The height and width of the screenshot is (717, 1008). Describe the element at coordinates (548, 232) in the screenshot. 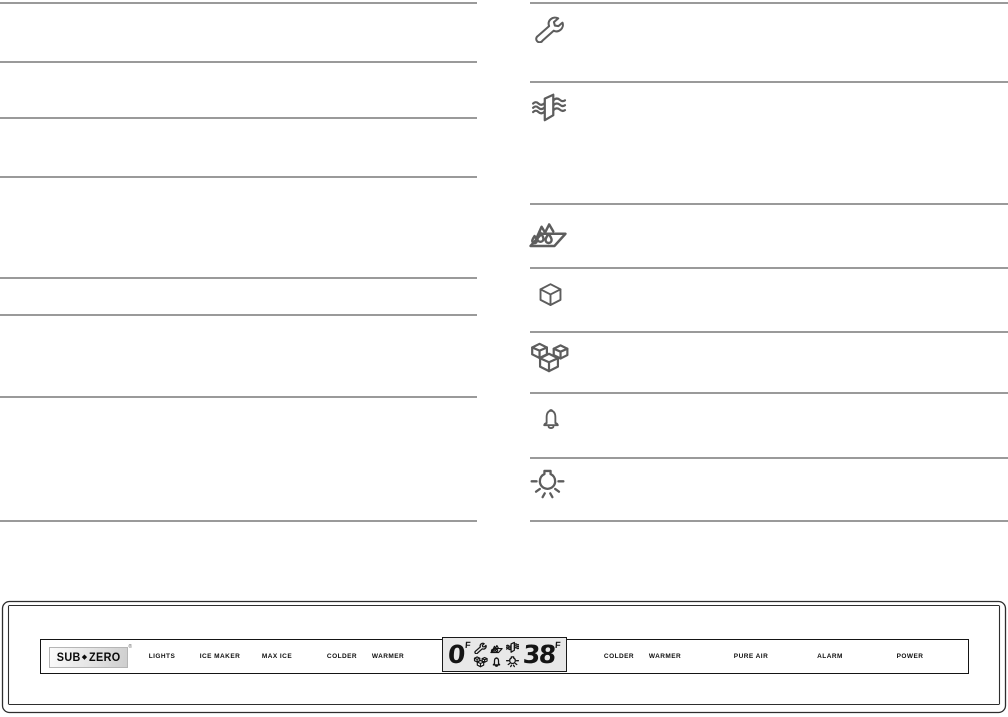

I see `water-drops-icon` at that location.